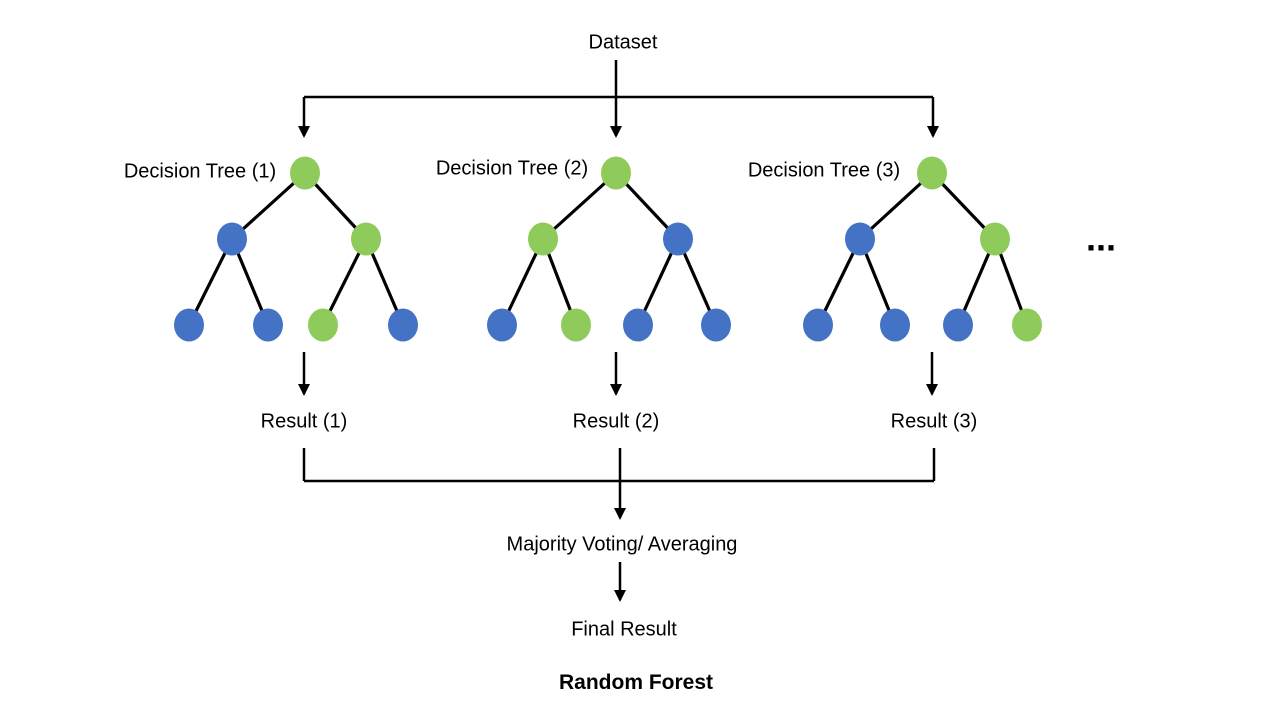 The height and width of the screenshot is (720, 1280). I want to click on decision-tree-1-node-5-green, so click(323, 325).